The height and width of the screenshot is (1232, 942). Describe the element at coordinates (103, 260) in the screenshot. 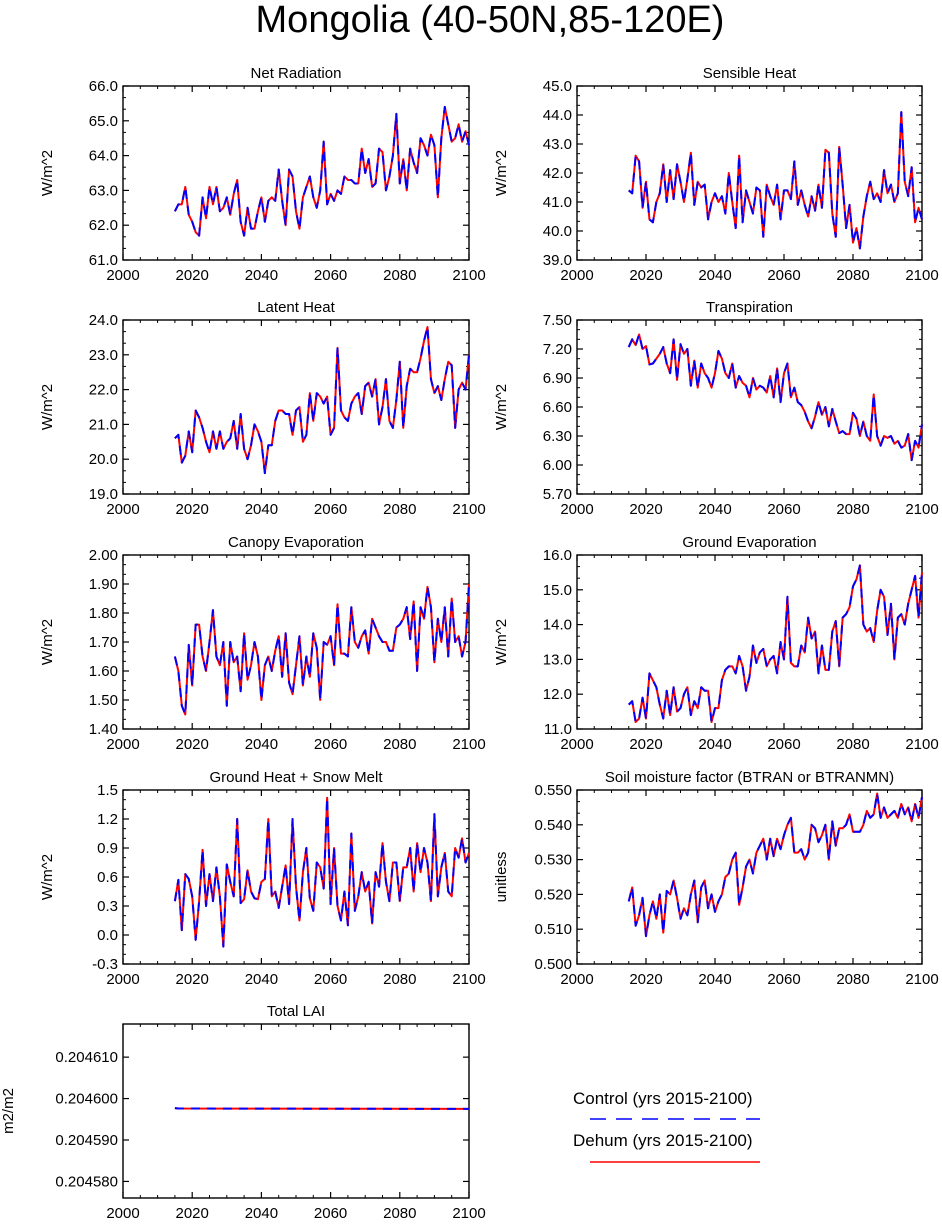

I see `y-tick-label: 61.0` at that location.